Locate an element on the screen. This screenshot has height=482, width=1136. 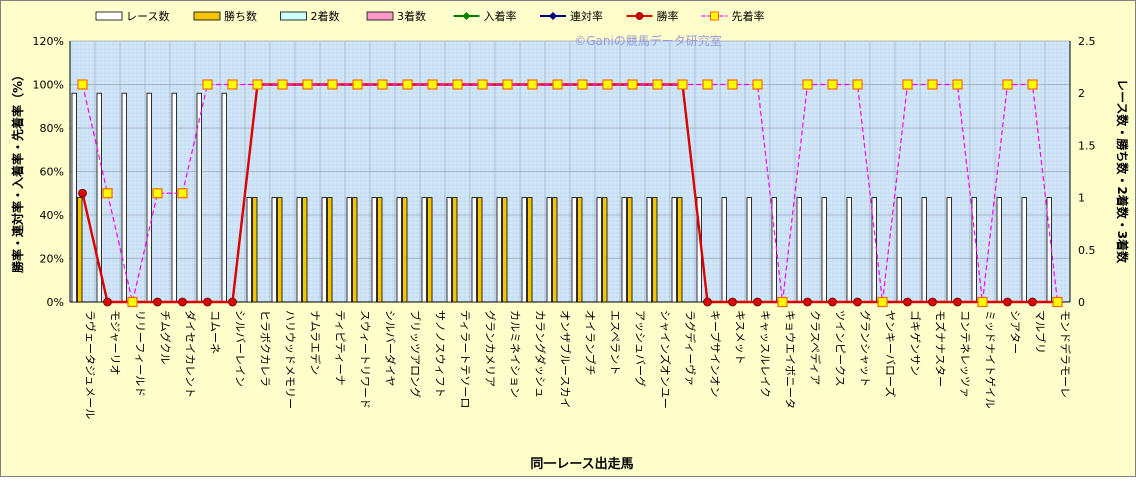
x-tick-label: マルブリ is located at coordinates (1041, 332).